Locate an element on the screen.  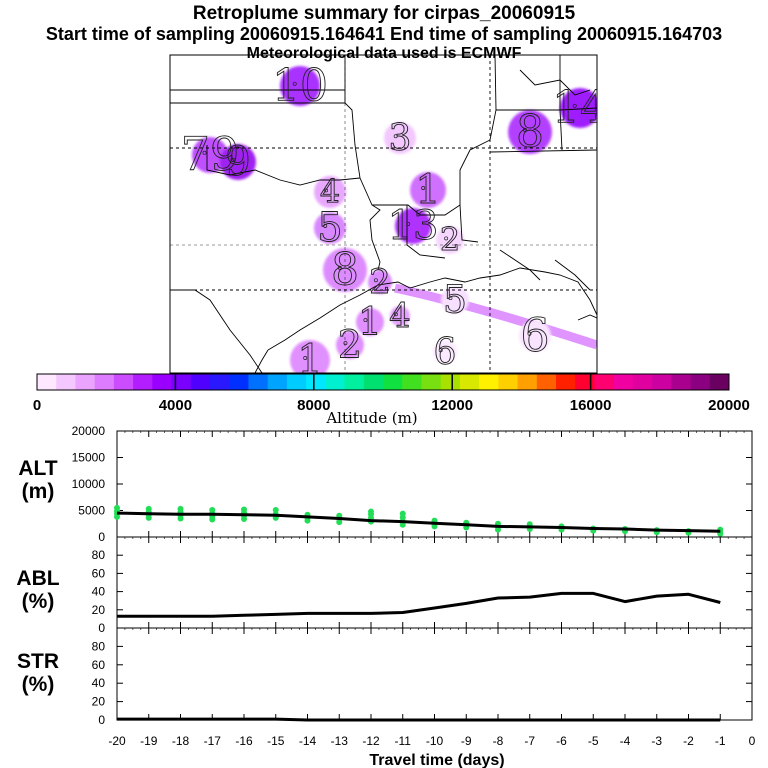
plume-day-label: 13 is located at coordinates (413, 226).